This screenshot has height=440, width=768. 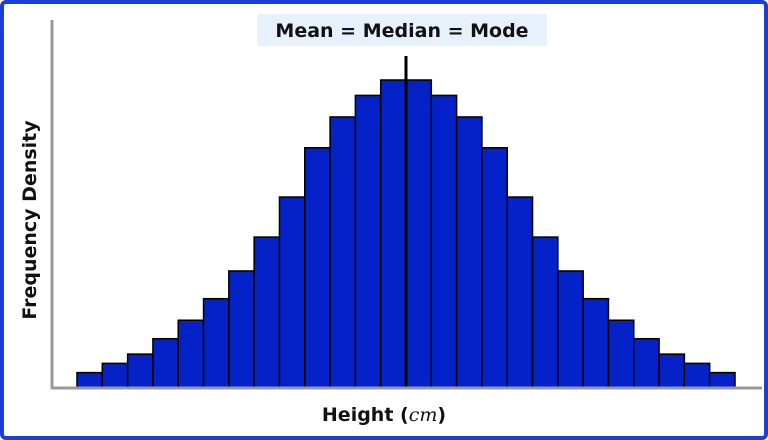 I want to click on chart-title: Mean = Median = Mode, so click(x=401, y=31).